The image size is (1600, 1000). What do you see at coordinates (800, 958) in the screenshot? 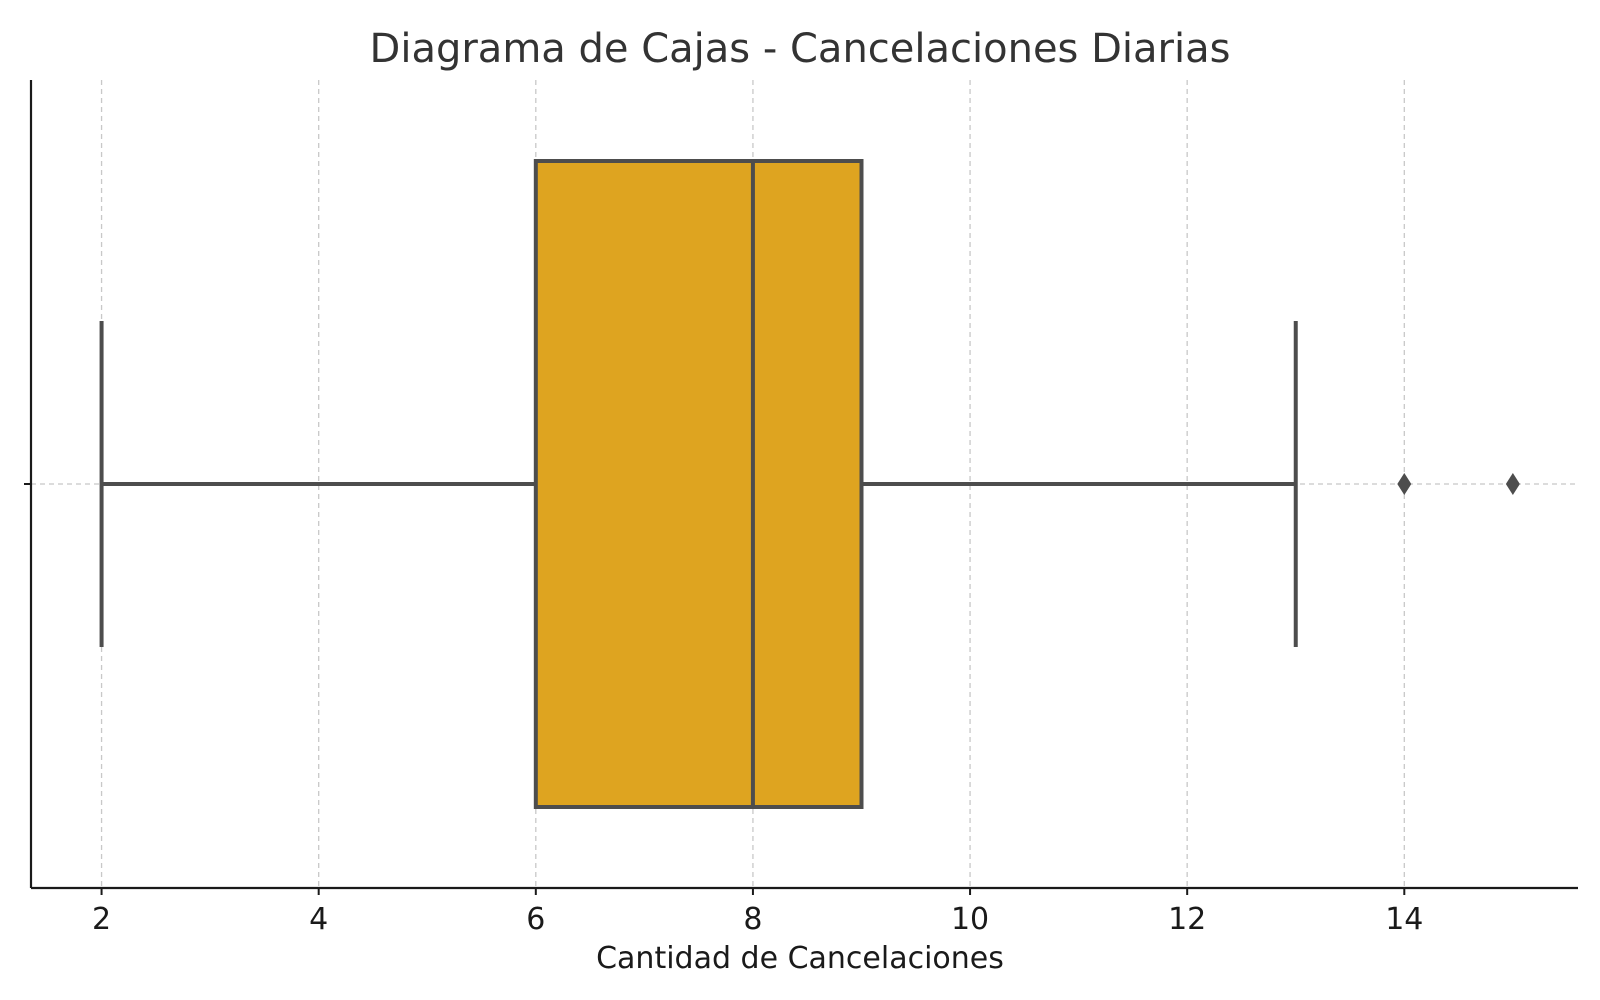
I see `x-axis-label: Cantidad de Cancelaciones` at bounding box center [800, 958].